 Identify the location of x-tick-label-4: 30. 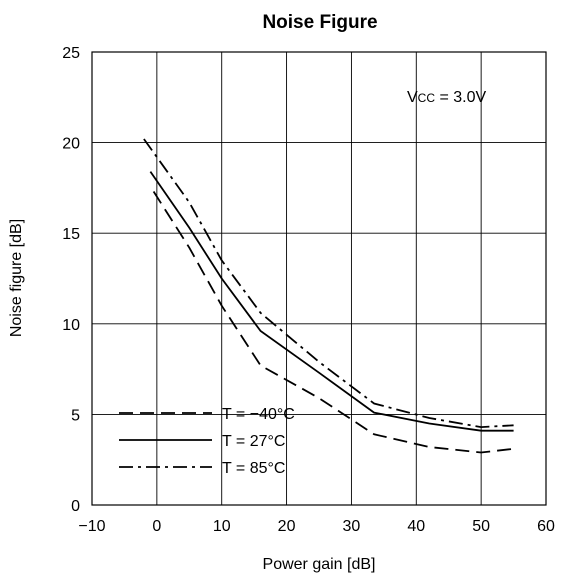
(352, 526).